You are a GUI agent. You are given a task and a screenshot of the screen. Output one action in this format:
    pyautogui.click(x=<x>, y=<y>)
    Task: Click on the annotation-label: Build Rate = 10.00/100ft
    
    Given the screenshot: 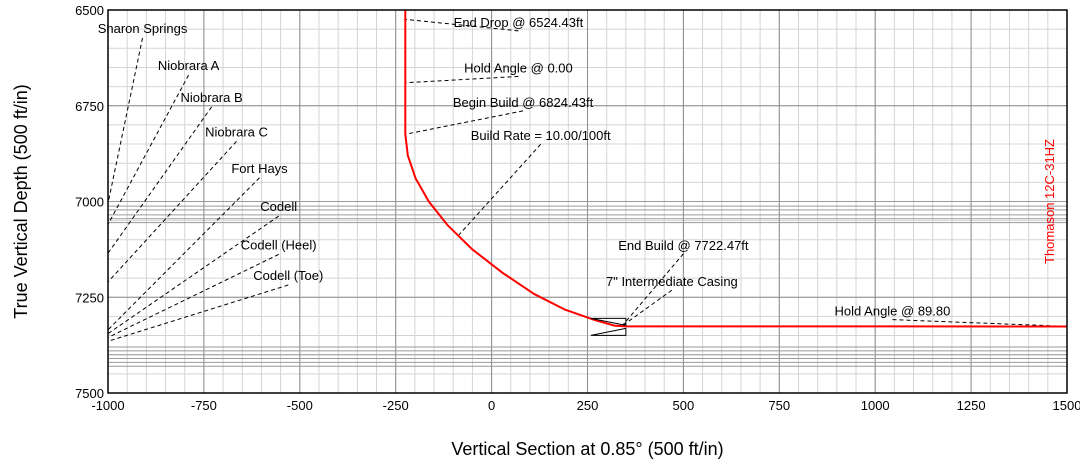 What is the action you would take?
    pyautogui.click(x=541, y=135)
    